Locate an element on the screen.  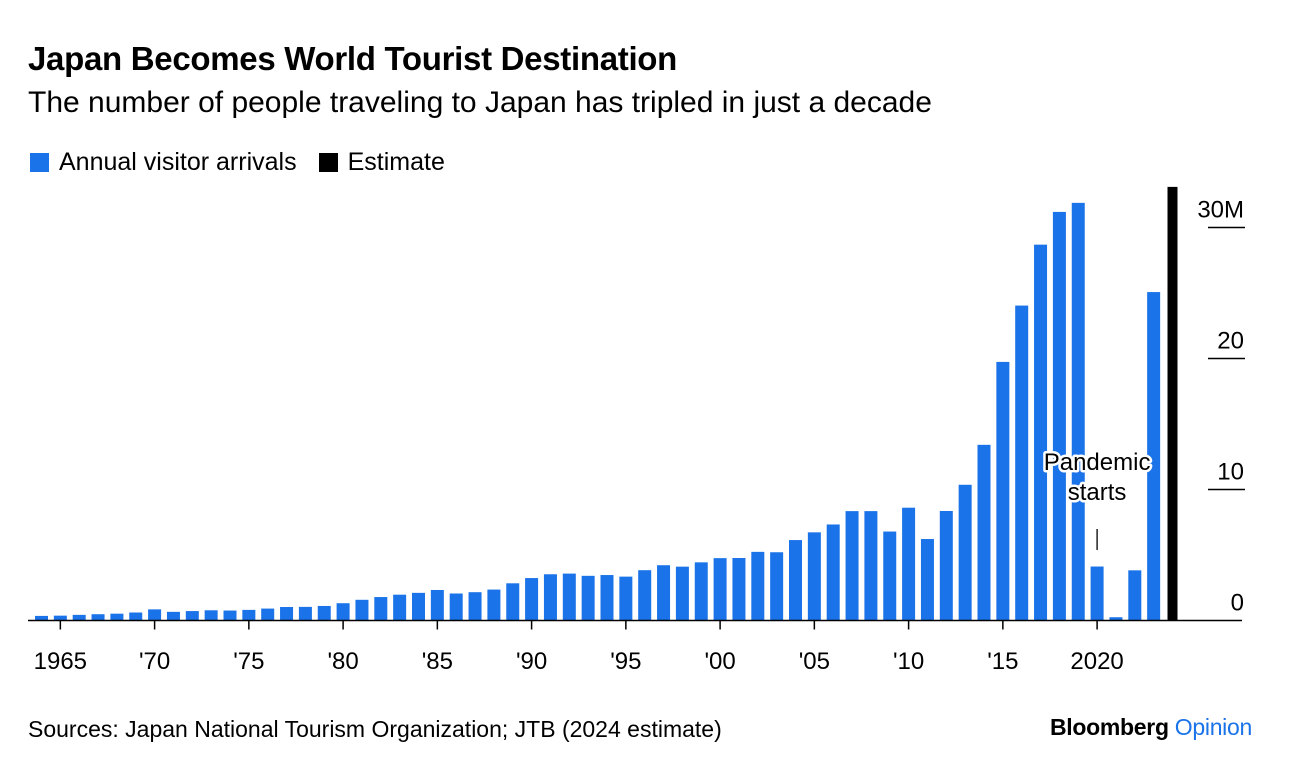
bar-1964 is located at coordinates (41, 618).